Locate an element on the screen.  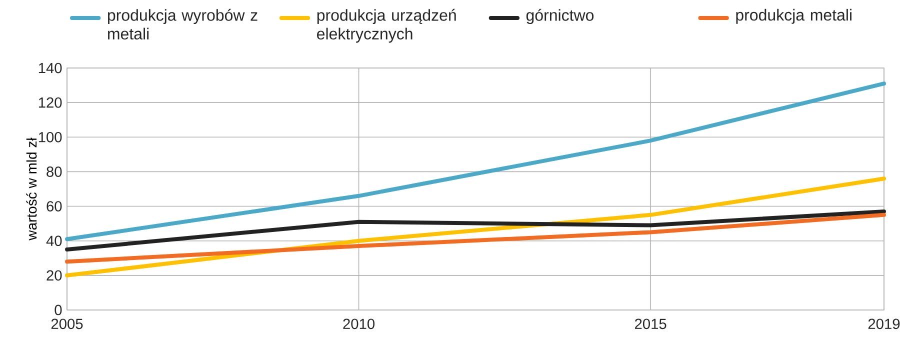
legend-label: produkcja urządzeń elektrycznych is located at coordinates (386, 25).